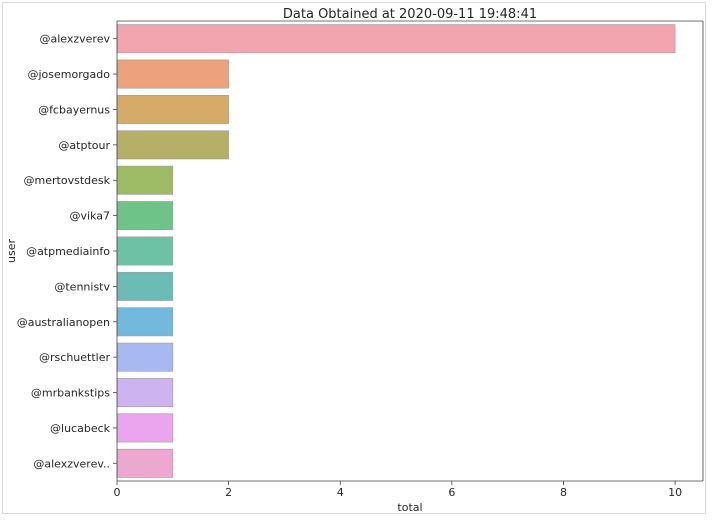 This screenshot has height=522, width=712. Describe the element at coordinates (80, 428) in the screenshot. I see `y-tick-label-11: @lucabeck` at that location.